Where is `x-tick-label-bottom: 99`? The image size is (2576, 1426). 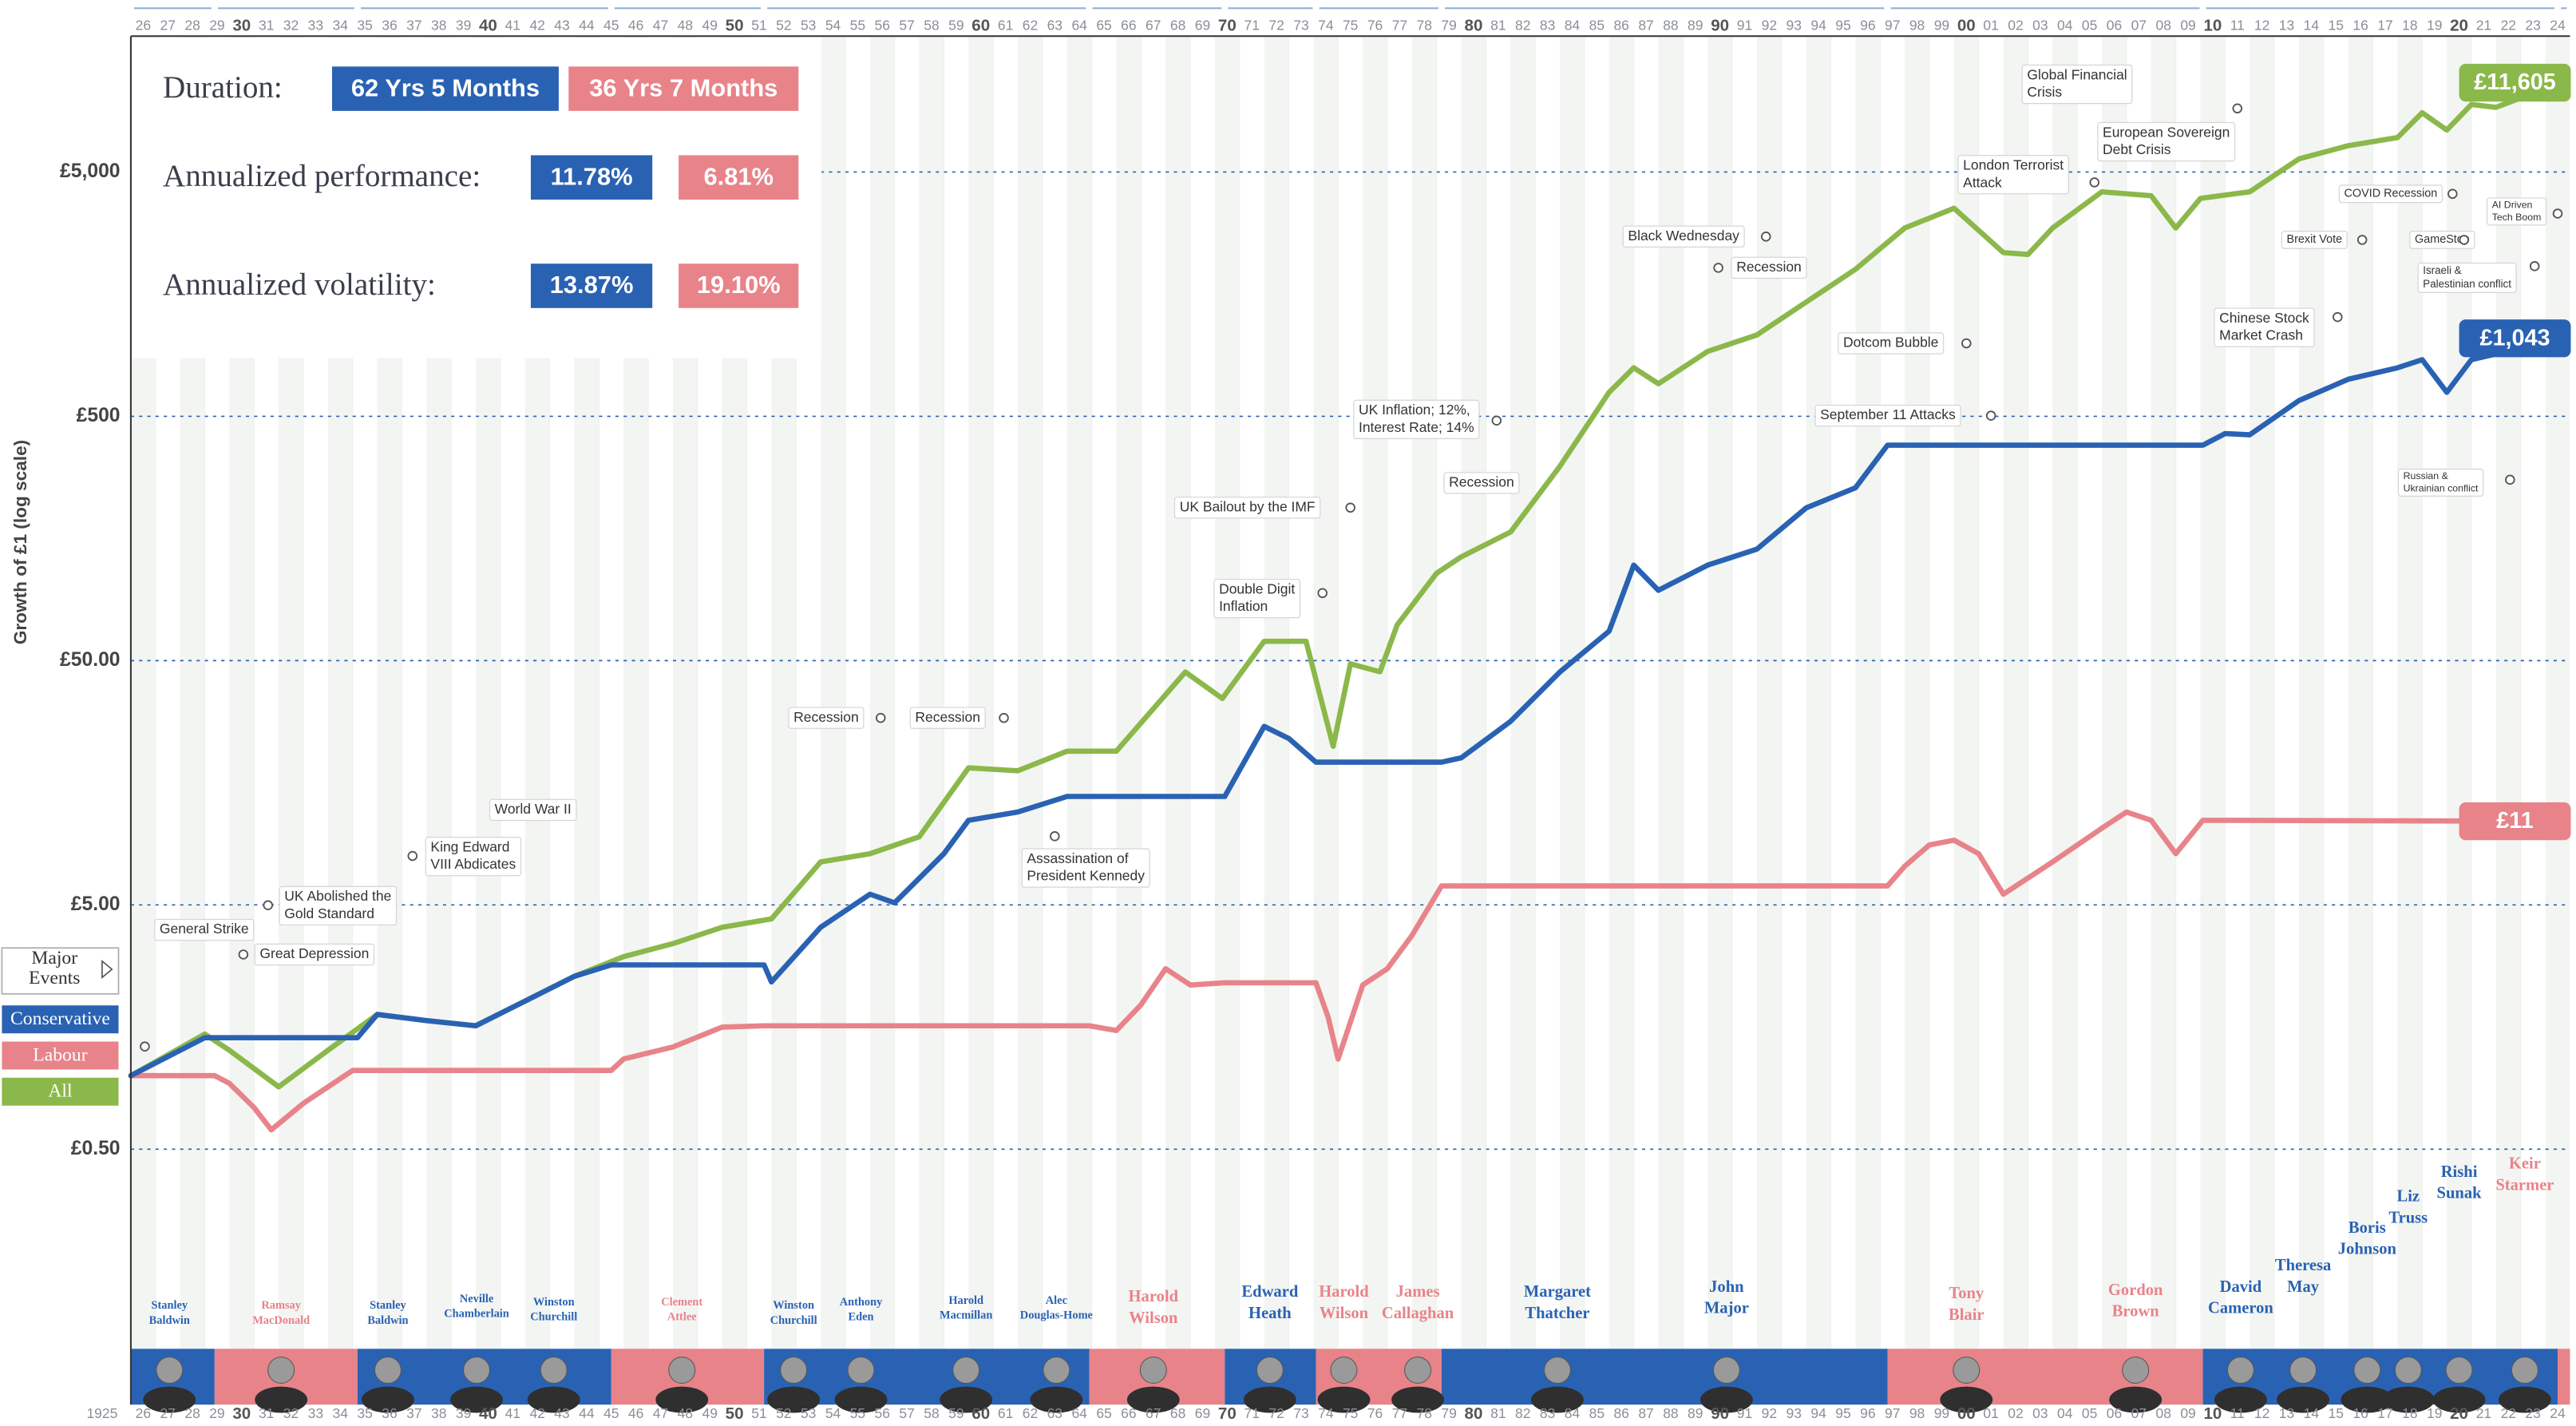 x-tick-label-bottom: 99 is located at coordinates (1942, 1413).